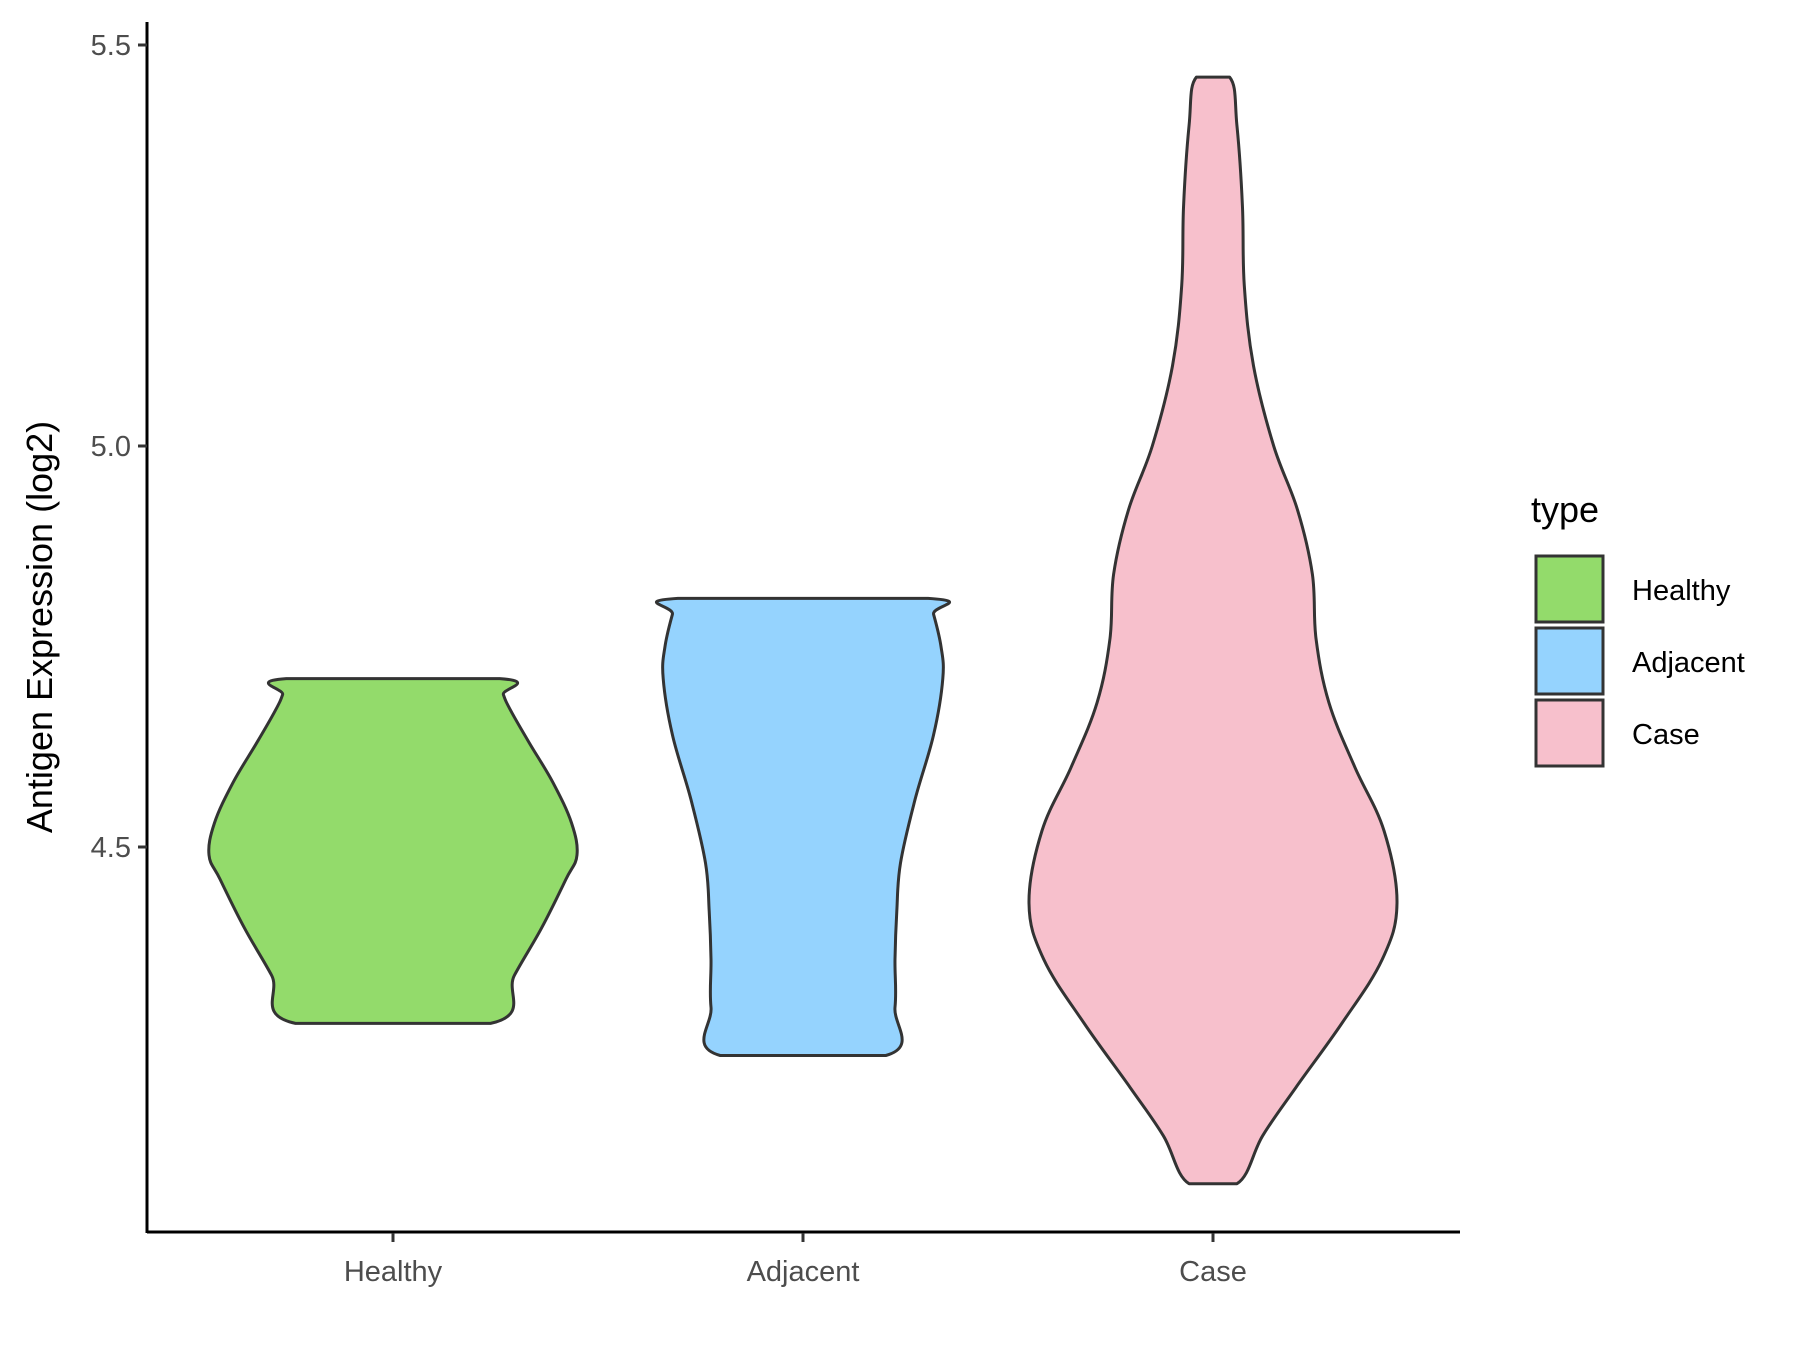 The image size is (1800, 1355). I want to click on legend-label-adjacent: Adjacent, so click(1688, 663).